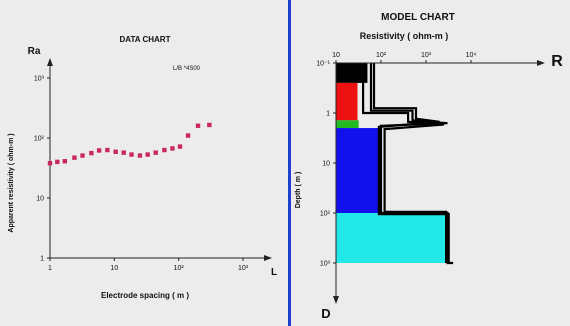 This screenshot has width=570, height=326. What do you see at coordinates (50, 268) in the screenshot?
I see `data-chart-x-tick-label: 1` at bounding box center [50, 268].